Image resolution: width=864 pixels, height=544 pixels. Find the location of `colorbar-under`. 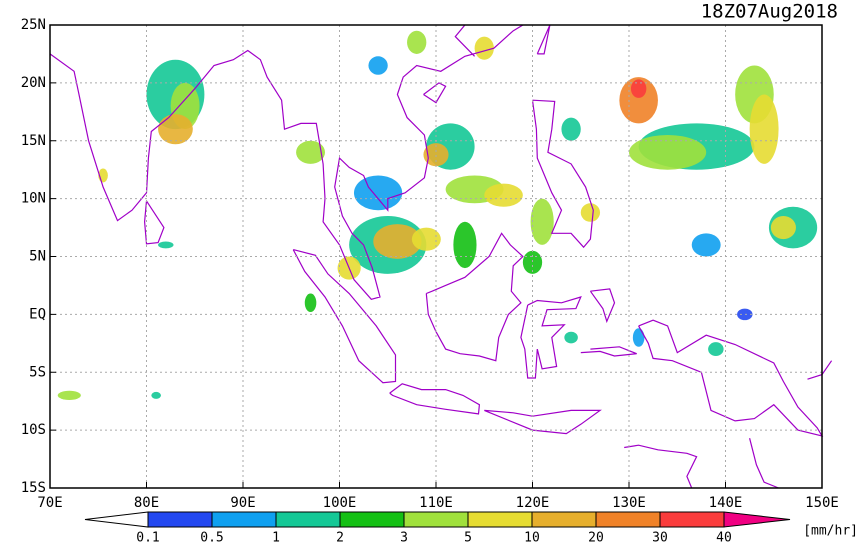

colorbar-under is located at coordinates (116, 519).